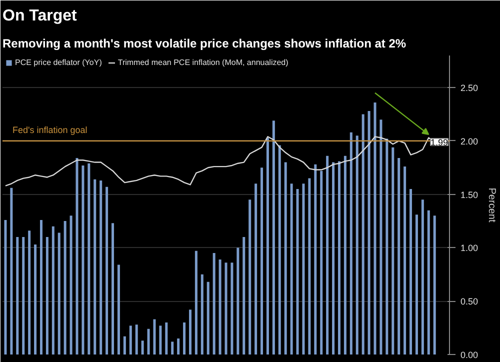 This screenshot has height=362, width=500. What do you see at coordinates (469, 141) in the screenshot?
I see `y-tick-label: 2.00` at bounding box center [469, 141].